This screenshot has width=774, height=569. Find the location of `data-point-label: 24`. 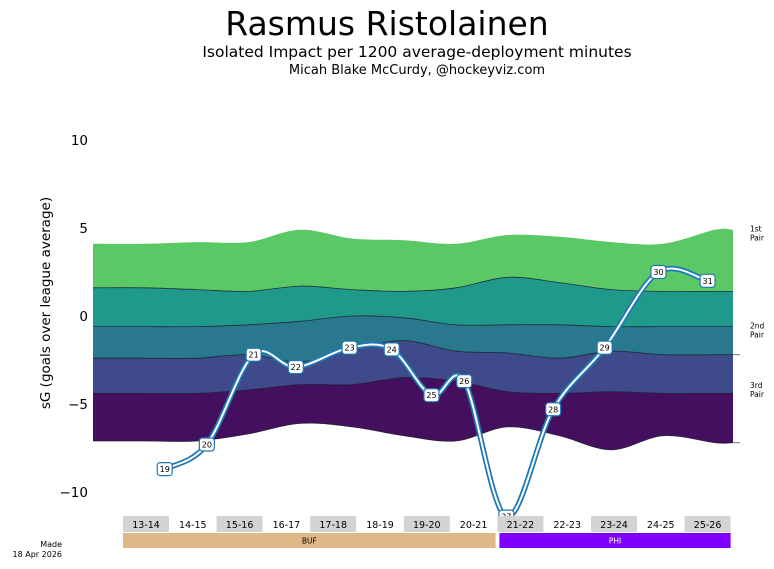

data-point-label: 24 is located at coordinates (392, 349).